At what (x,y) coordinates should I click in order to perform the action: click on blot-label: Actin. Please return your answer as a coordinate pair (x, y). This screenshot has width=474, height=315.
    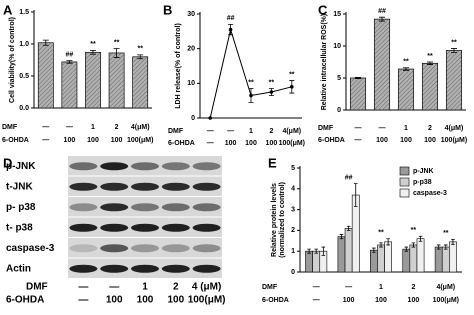
    Looking at the image, I should click on (18, 268).